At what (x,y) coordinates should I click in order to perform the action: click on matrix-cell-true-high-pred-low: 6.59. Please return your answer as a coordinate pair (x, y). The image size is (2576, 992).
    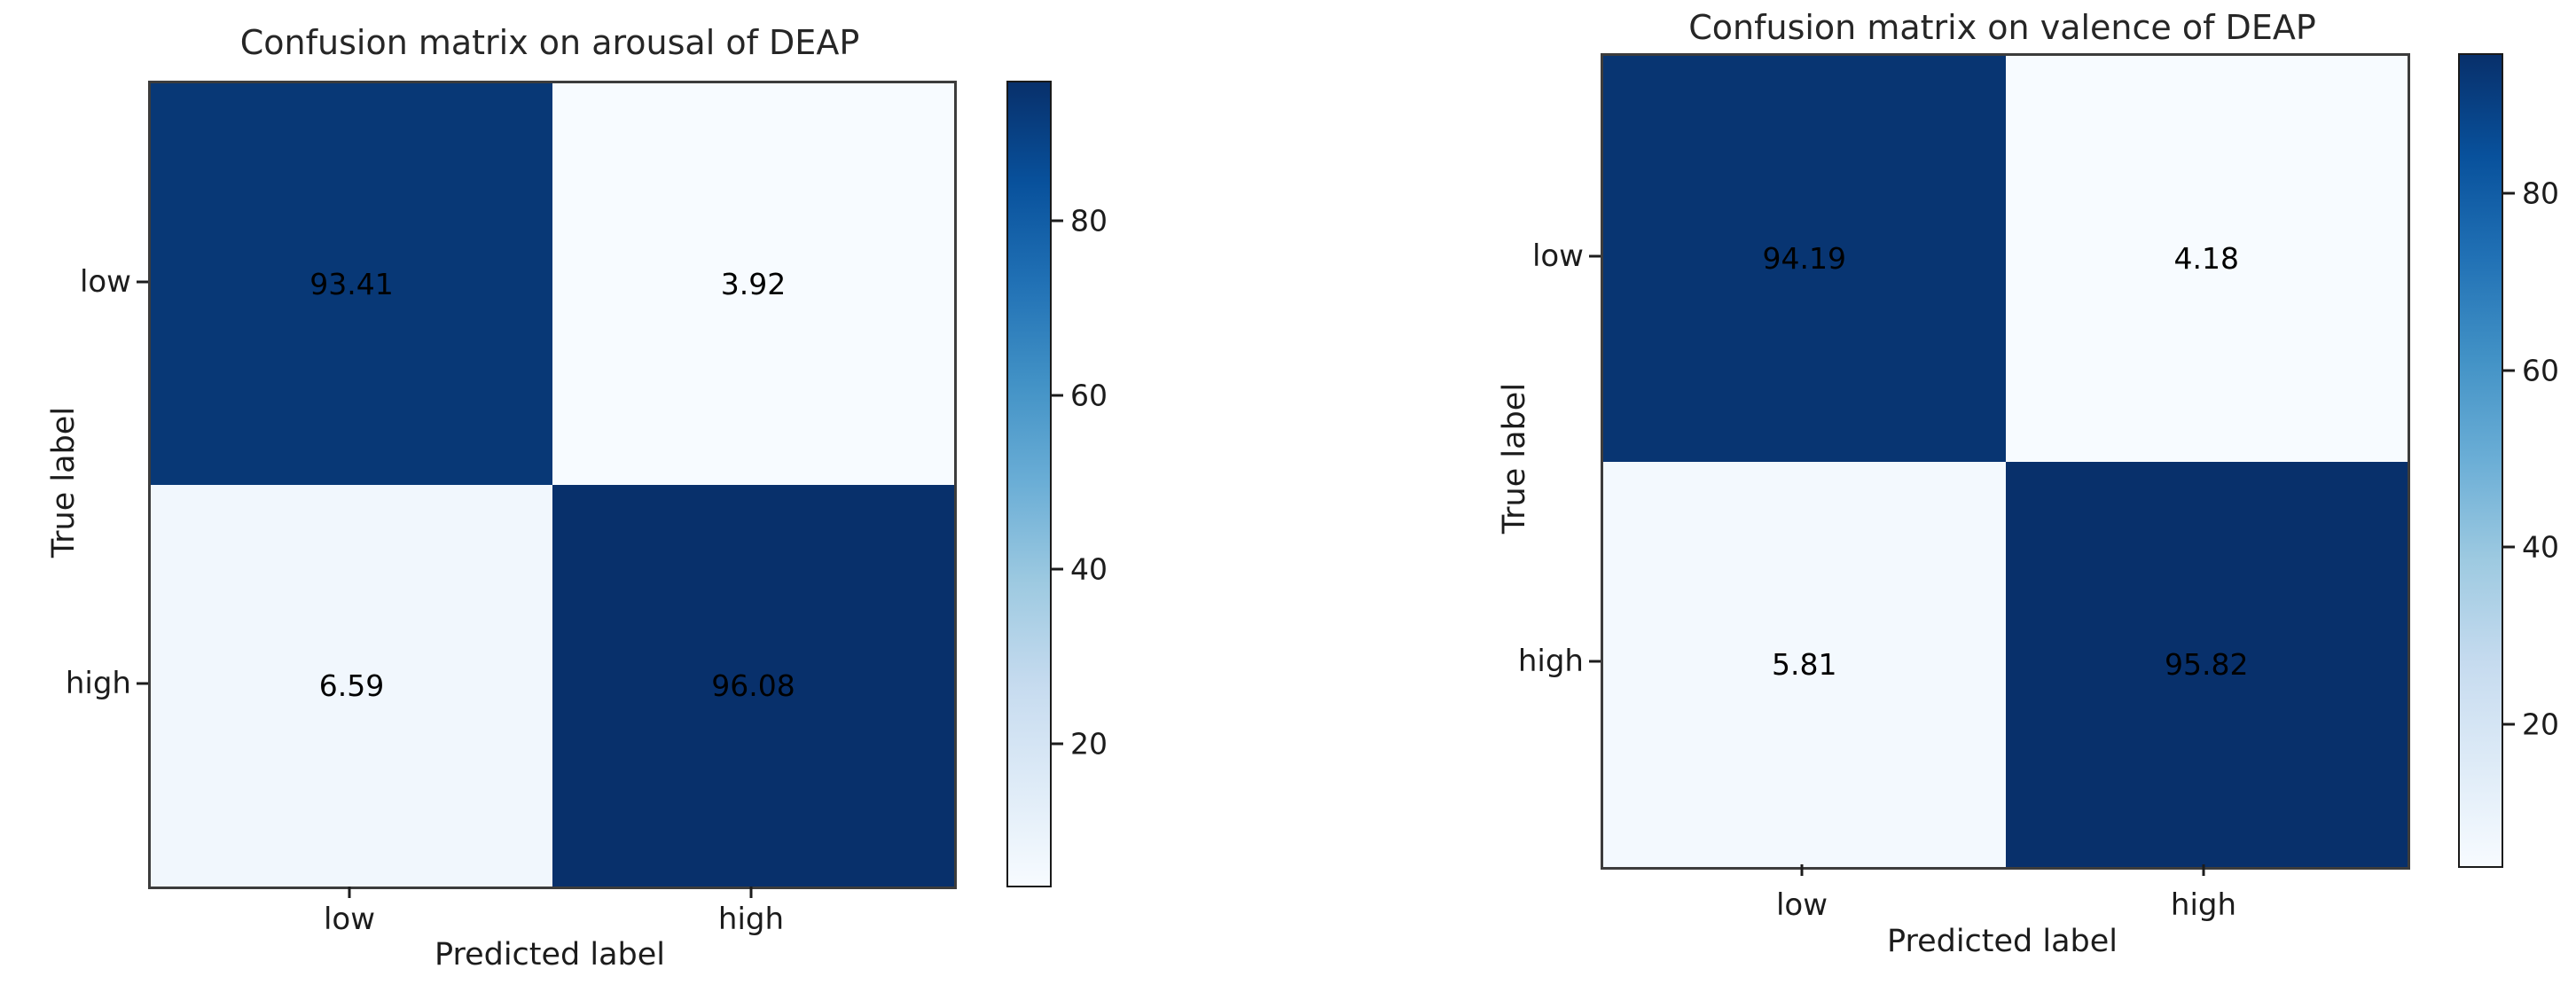
    Looking at the image, I should click on (351, 686).